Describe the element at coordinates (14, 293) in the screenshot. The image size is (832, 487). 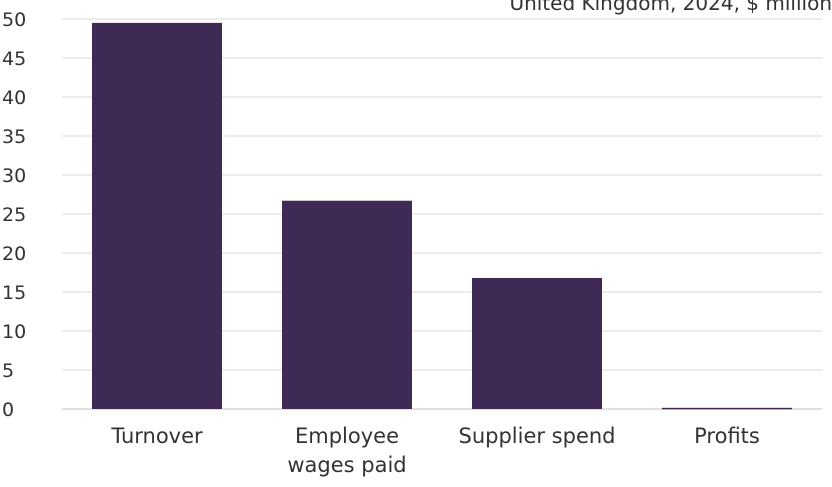
I see `y-tick-label: 15` at that location.